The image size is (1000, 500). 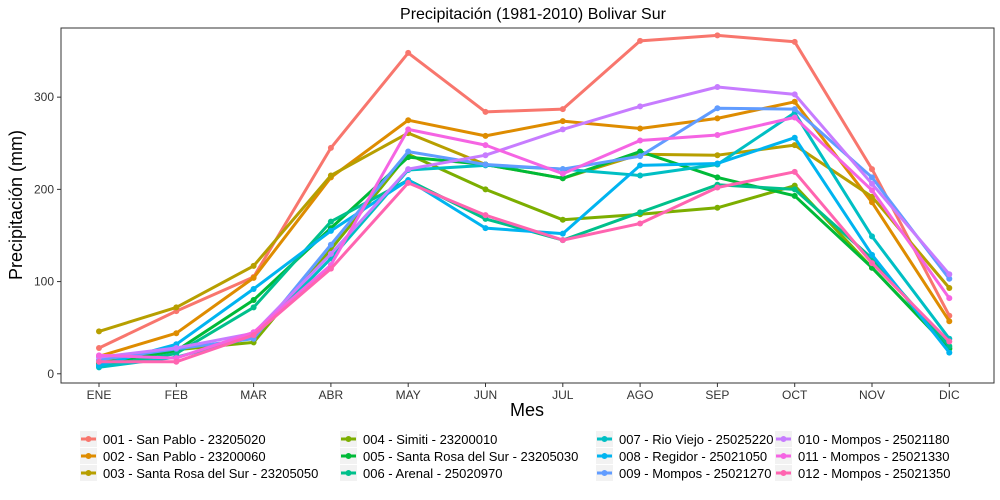 I want to click on y-tick-label: 100, so click(x=44, y=282).